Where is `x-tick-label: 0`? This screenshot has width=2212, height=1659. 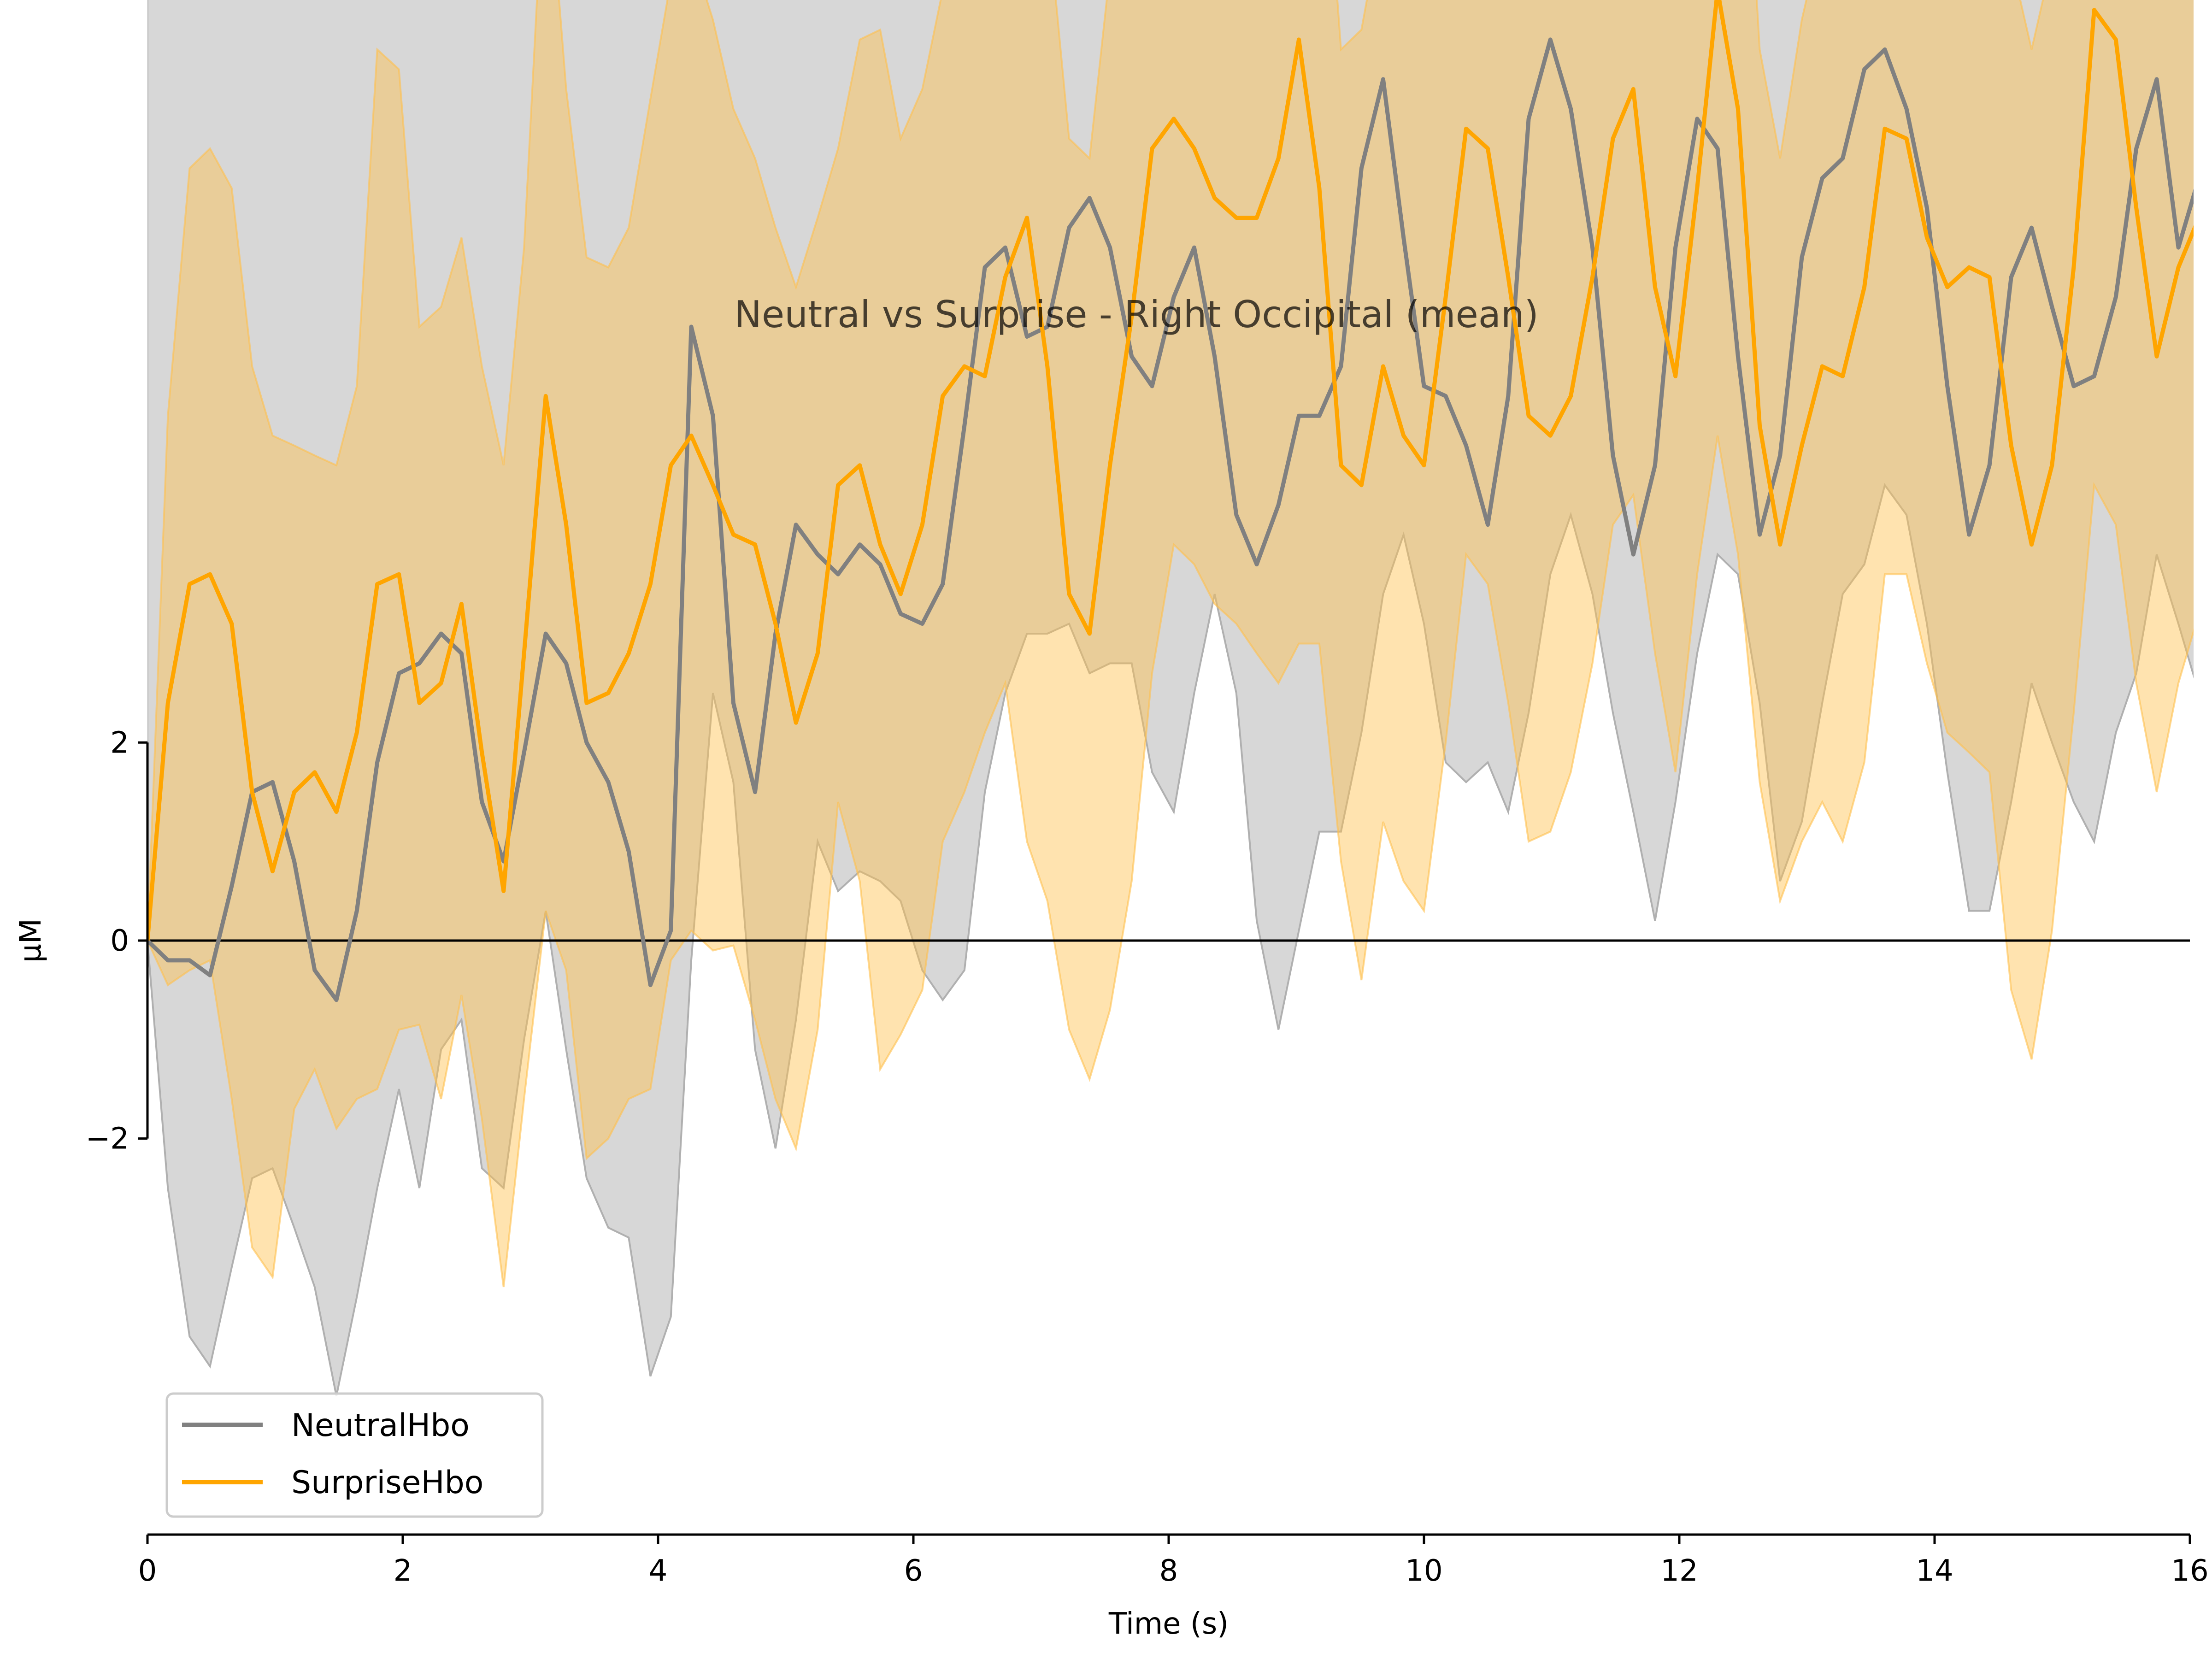
x-tick-label: 0 is located at coordinates (147, 1571).